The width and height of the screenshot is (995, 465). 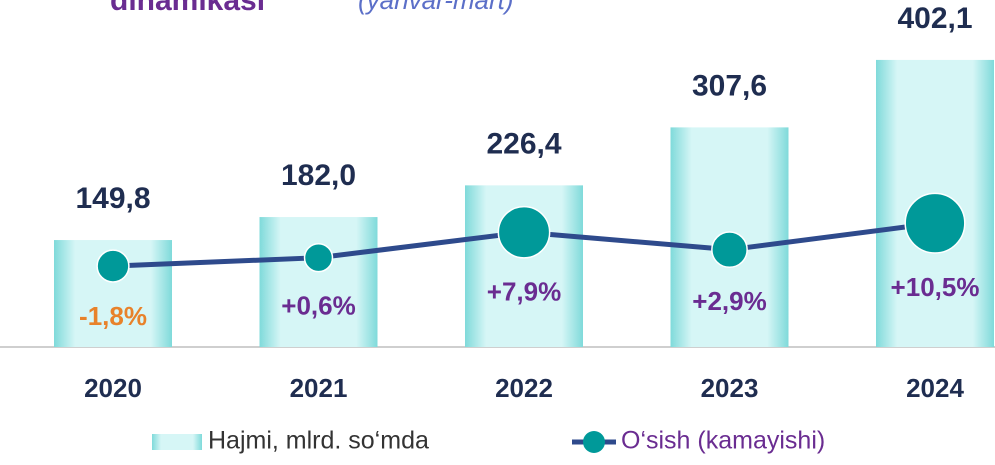 What do you see at coordinates (935, 287) in the screenshot?
I see `growth-label: +10,5%` at bounding box center [935, 287].